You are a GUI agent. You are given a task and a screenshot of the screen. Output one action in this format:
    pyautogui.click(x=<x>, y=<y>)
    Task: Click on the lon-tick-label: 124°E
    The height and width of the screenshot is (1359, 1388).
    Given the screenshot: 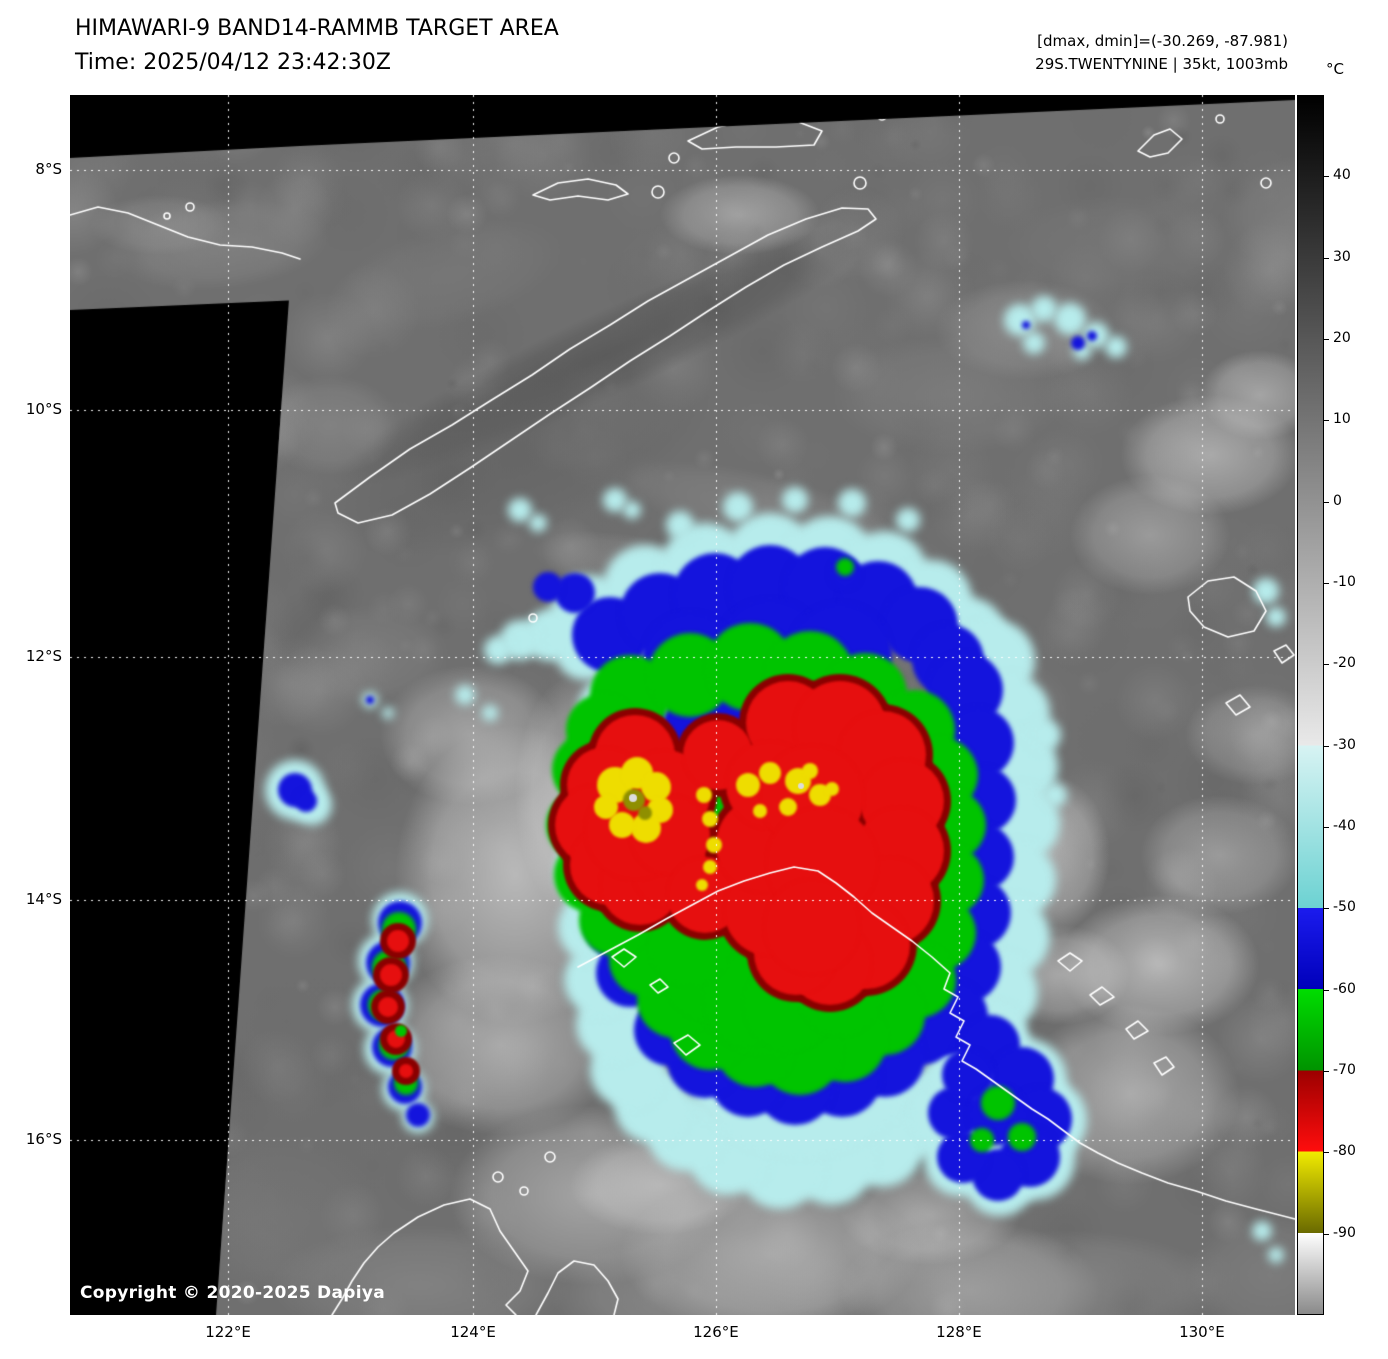 What is the action you would take?
    pyautogui.click(x=473, y=1332)
    